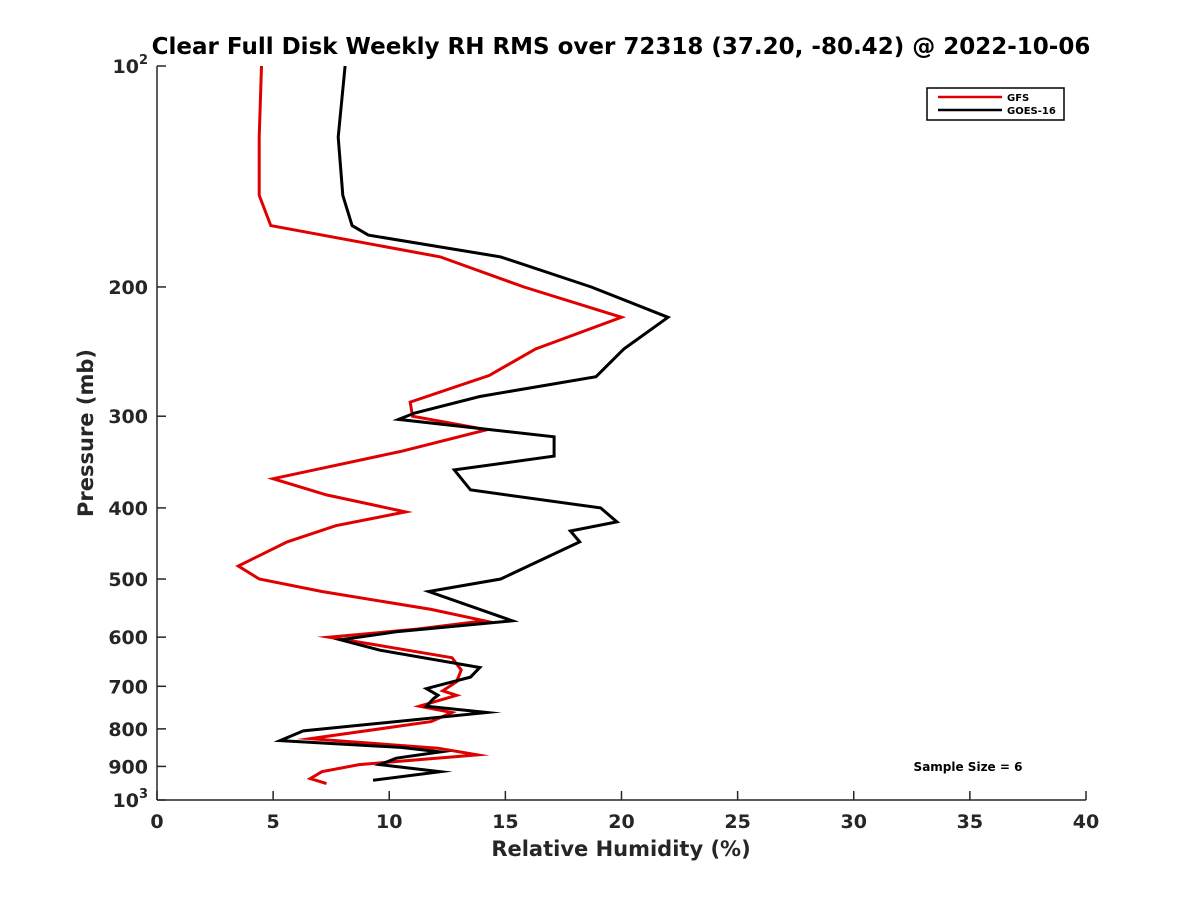 The image size is (1200, 900). What do you see at coordinates (128, 730) in the screenshot?
I see `y-tick-label: 800` at bounding box center [128, 730].